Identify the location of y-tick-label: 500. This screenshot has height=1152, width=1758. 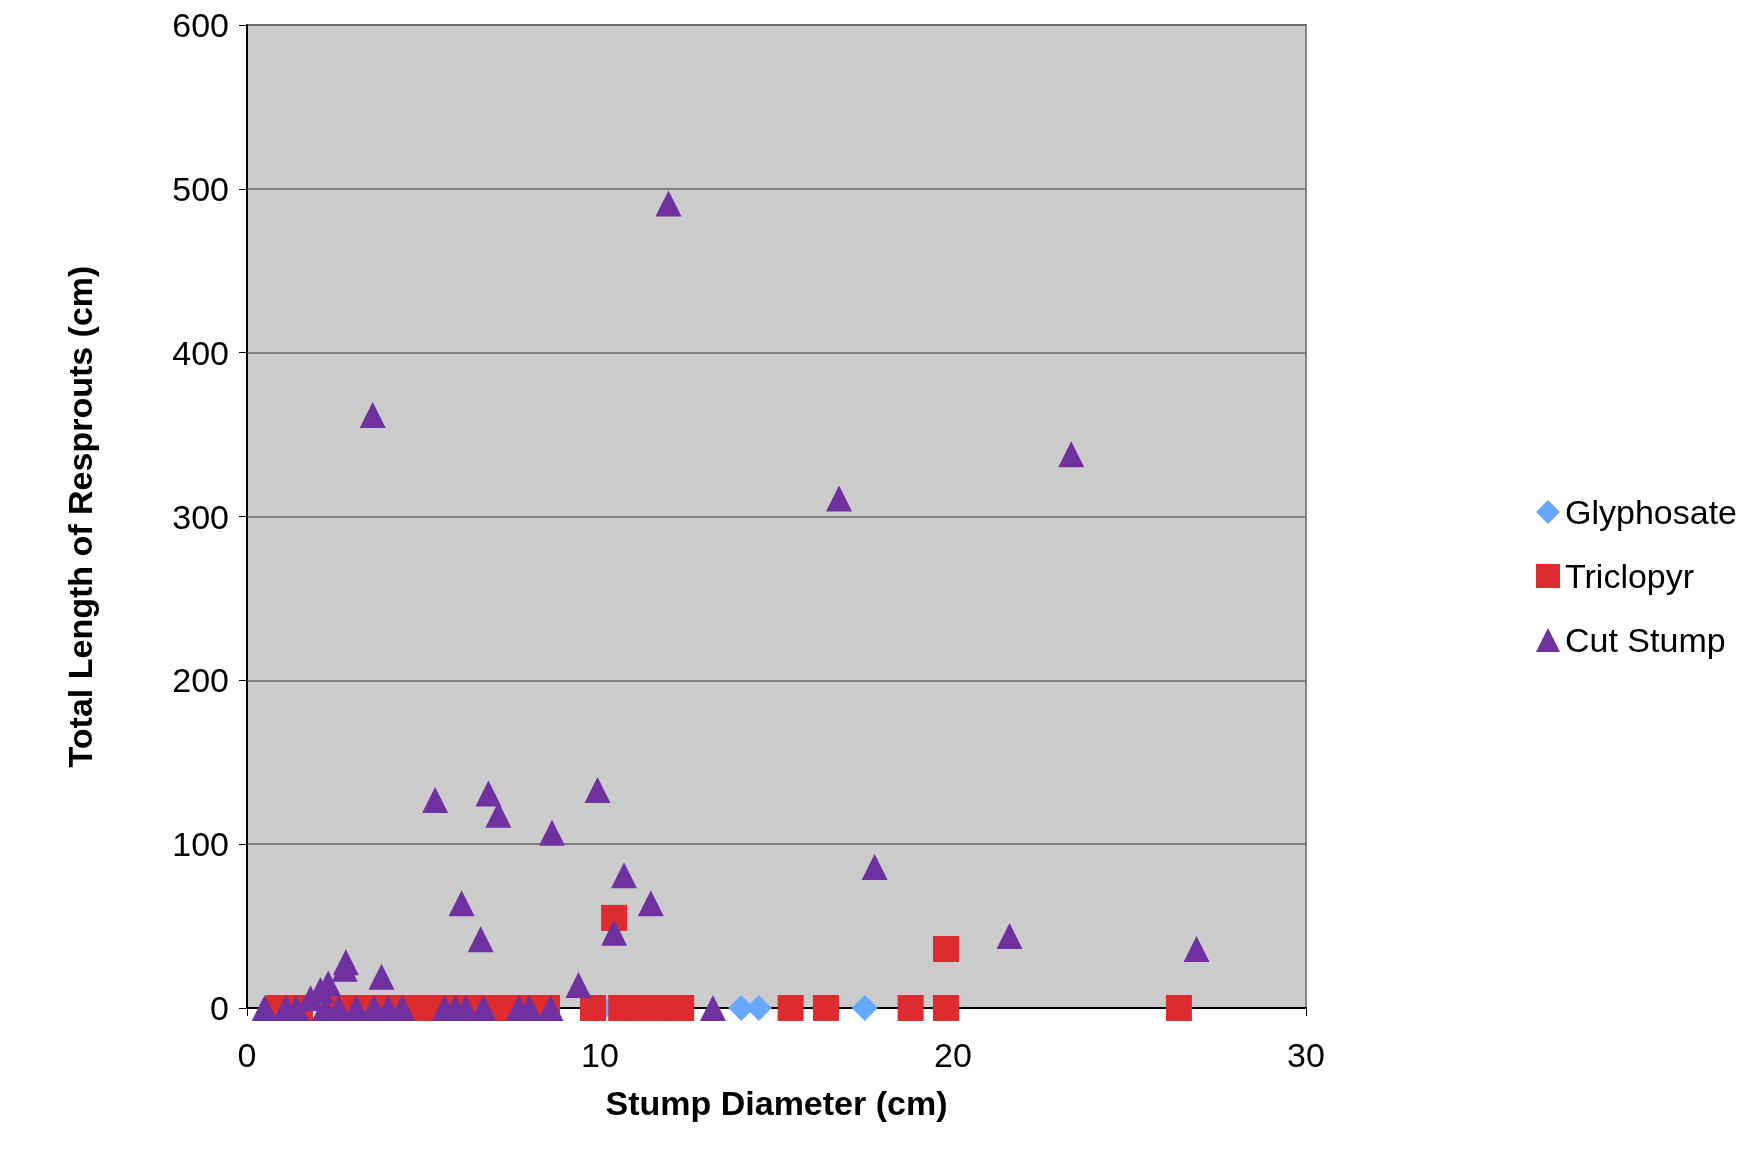
(200, 188).